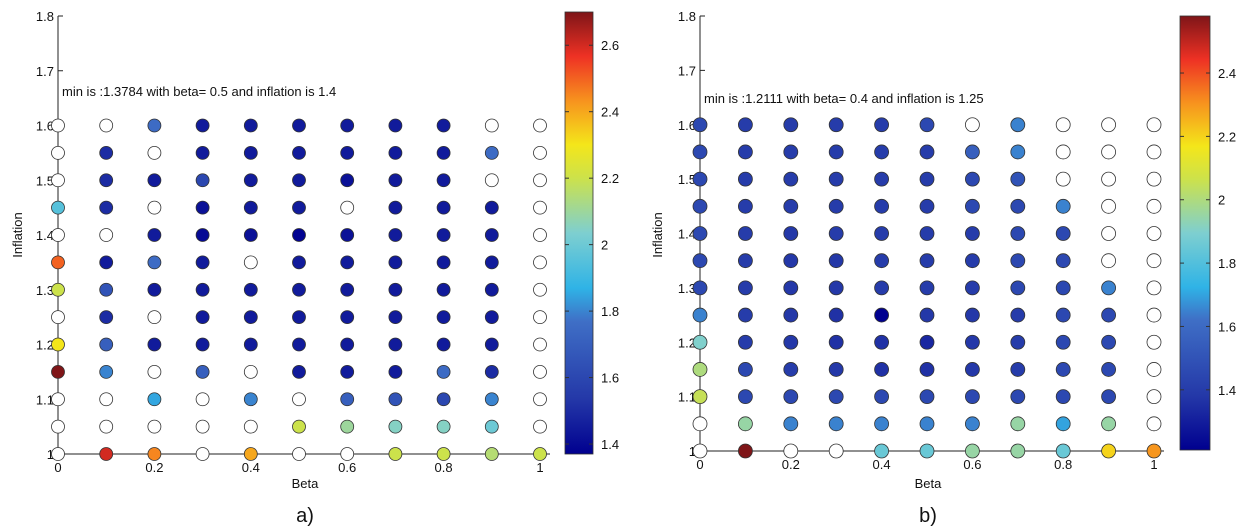  I want to click on x-tick-label: 1, so click(539, 467).